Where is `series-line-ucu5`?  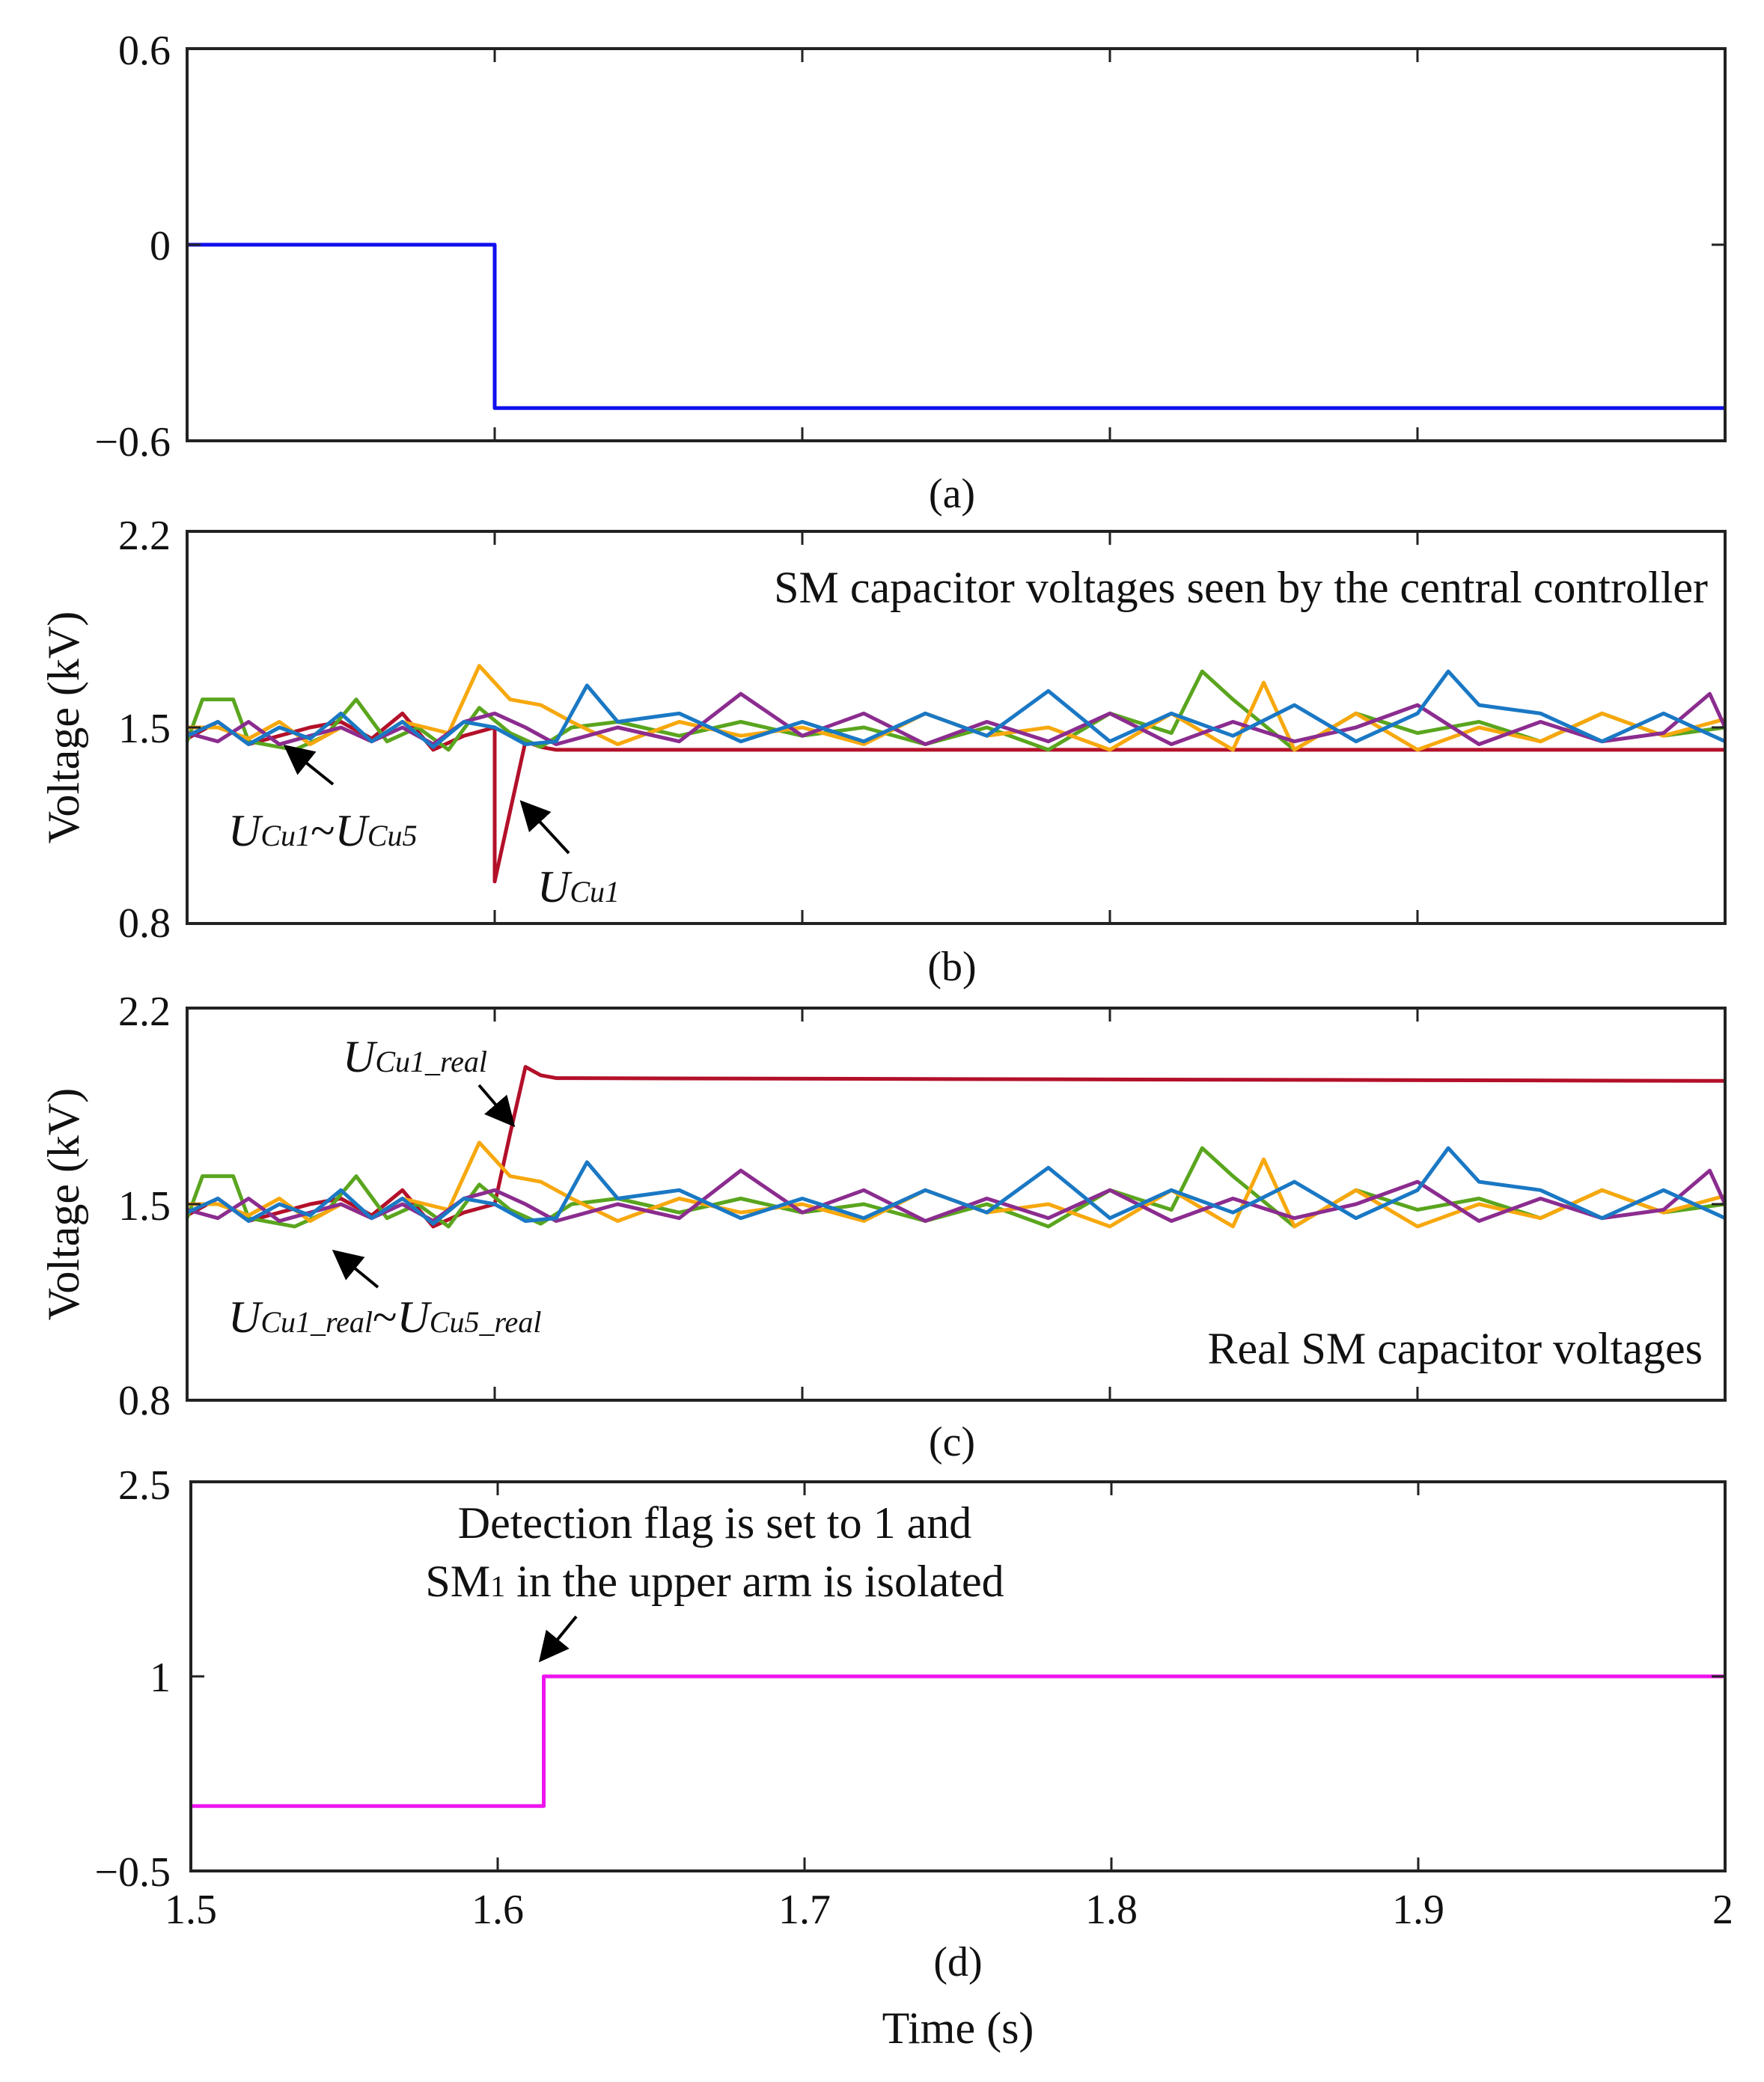
series-line-ucu5 is located at coordinates (956, 709).